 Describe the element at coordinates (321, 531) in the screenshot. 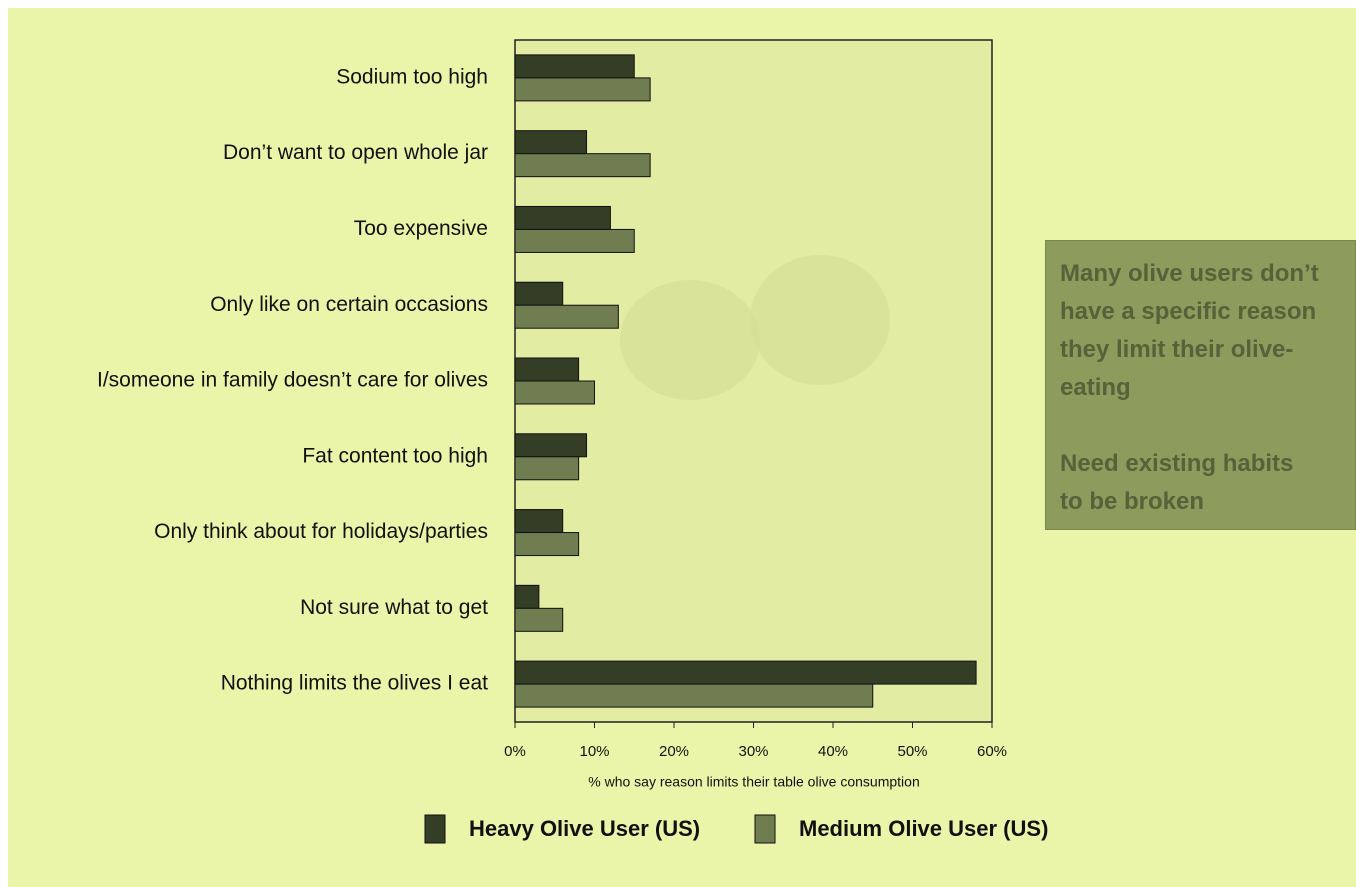

I see `y-tick-label: Only think about for holidays/parties` at that location.